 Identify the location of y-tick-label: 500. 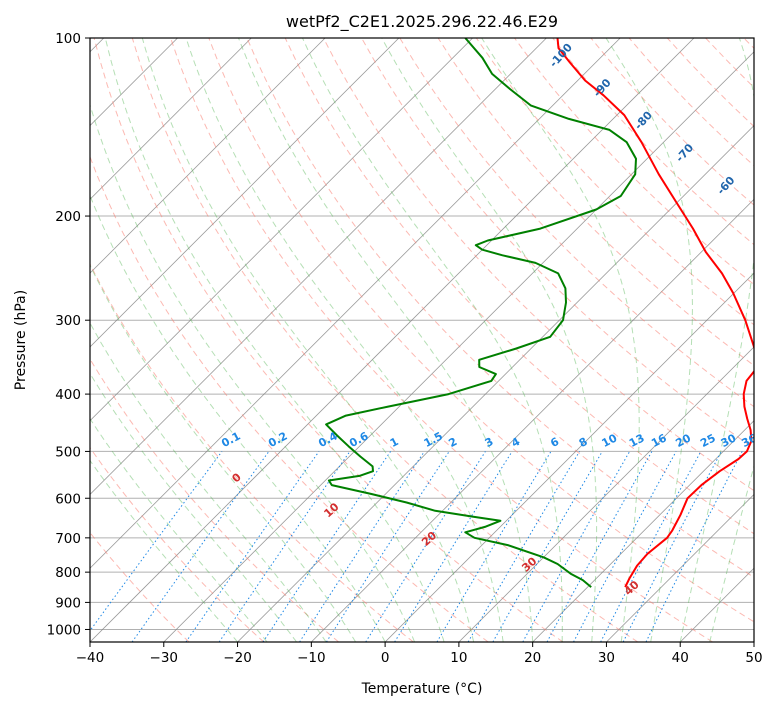
(68, 452).